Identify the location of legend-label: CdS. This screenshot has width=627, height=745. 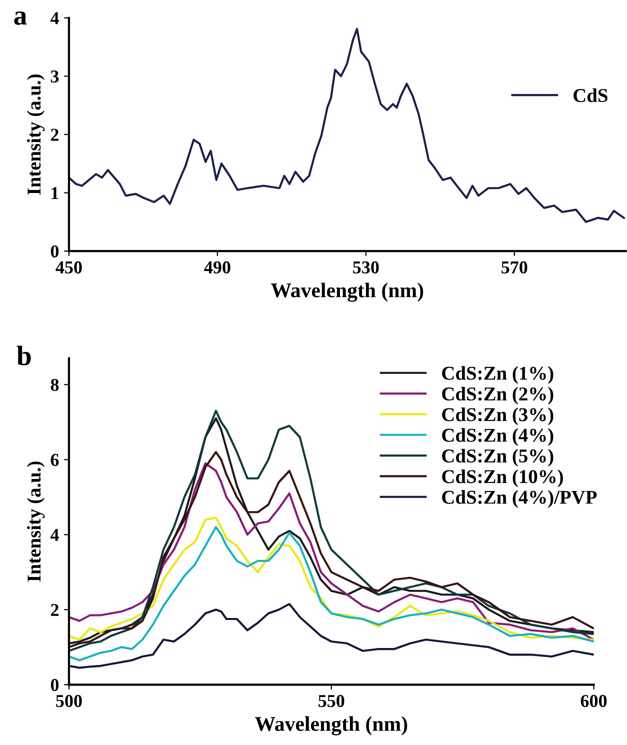
(591, 95).